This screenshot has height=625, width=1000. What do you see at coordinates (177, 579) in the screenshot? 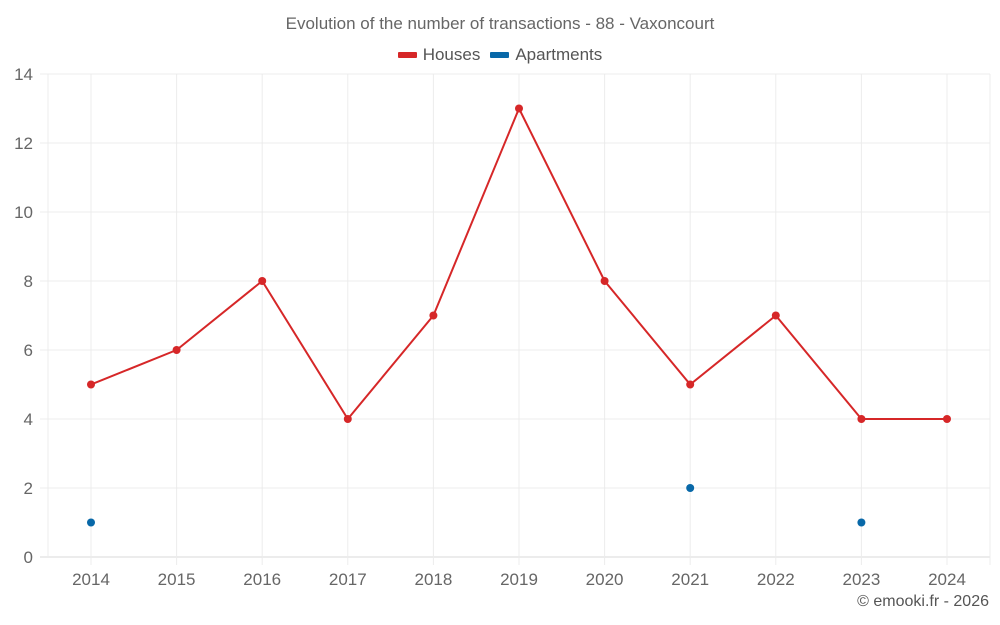
I see `x-tick-label: 2015` at bounding box center [177, 579].